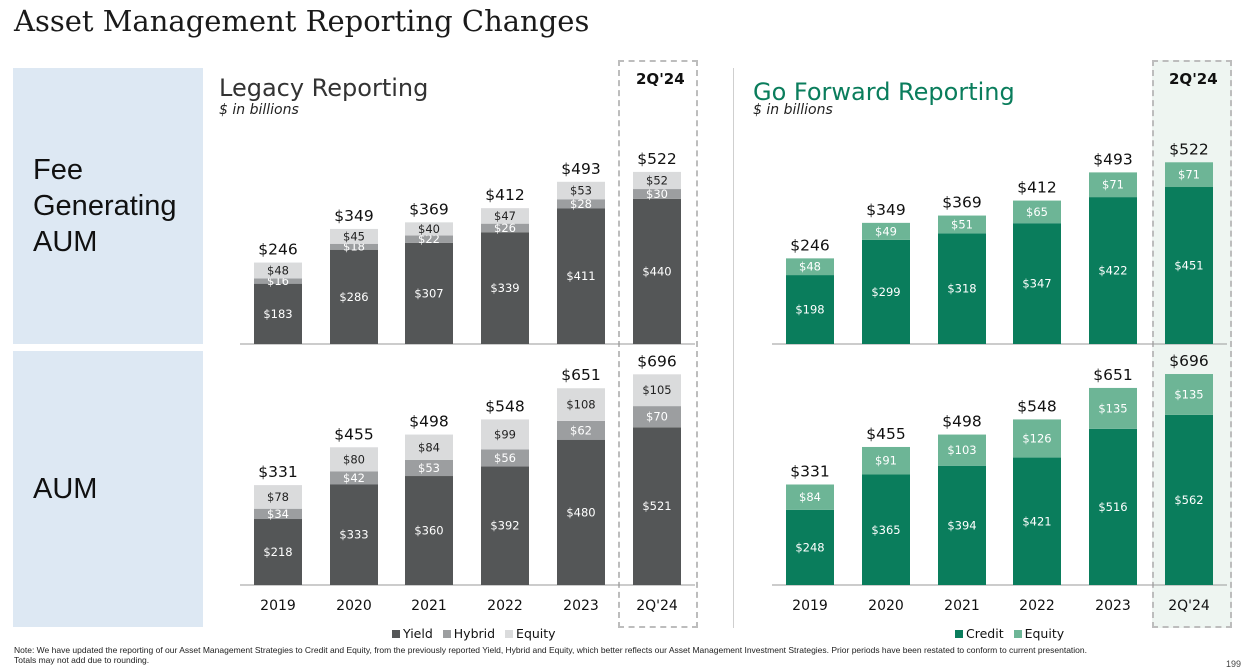  I want to click on legacy-fee-label-equity-1: $45, so click(354, 236).